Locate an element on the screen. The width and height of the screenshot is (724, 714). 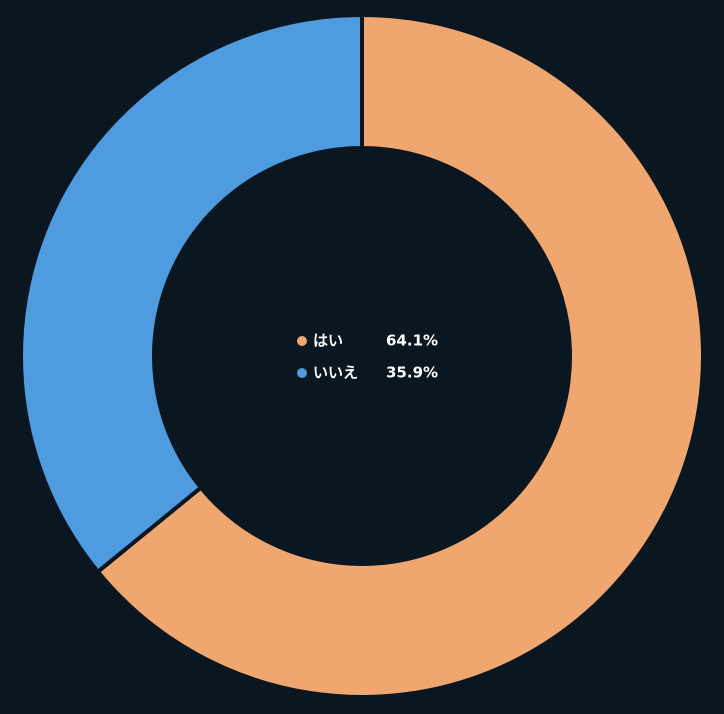
legend-value: 35.9% is located at coordinates (412, 373).